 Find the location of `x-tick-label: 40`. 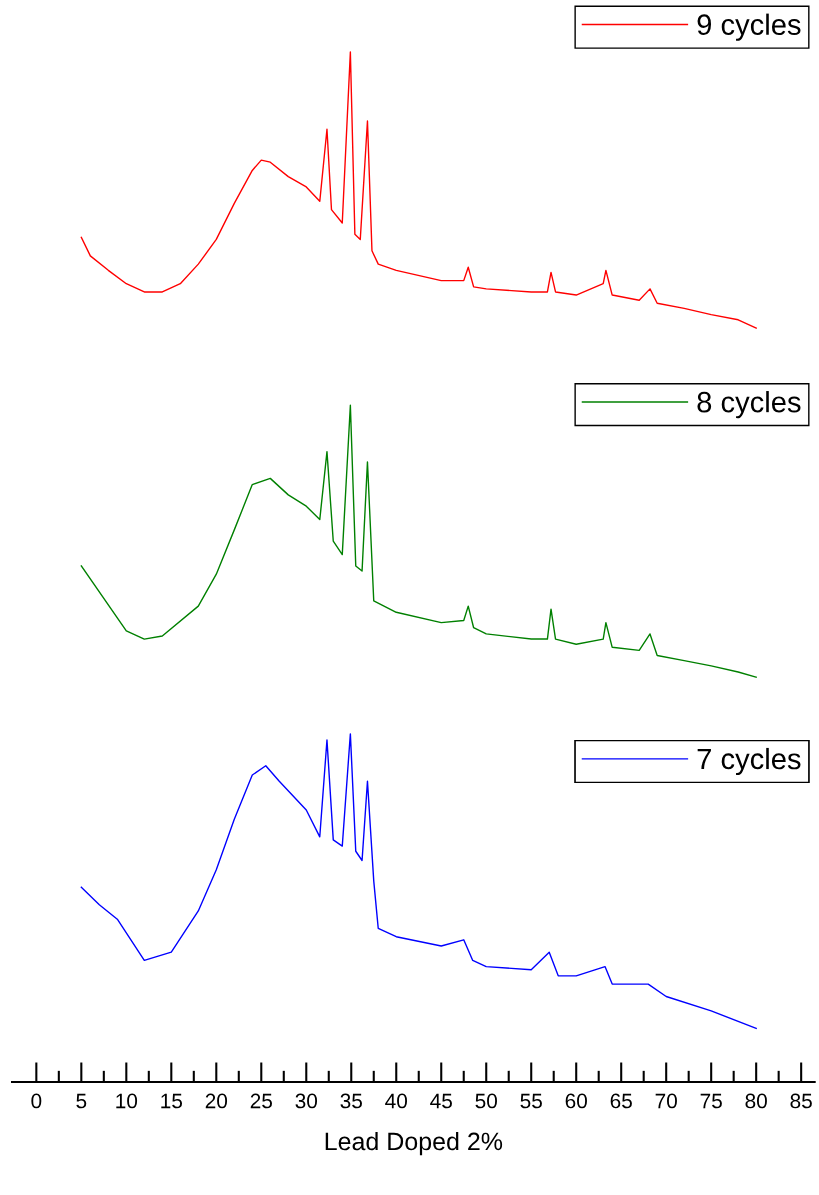

x-tick-label: 40 is located at coordinates (396, 1101).